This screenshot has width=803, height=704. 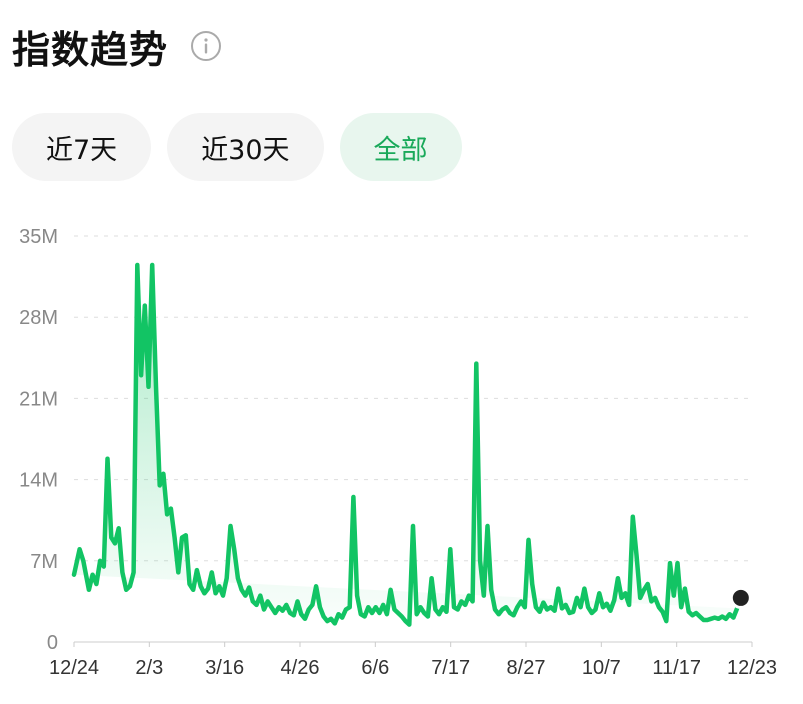 I want to click on info-circle-icon, so click(x=206, y=46).